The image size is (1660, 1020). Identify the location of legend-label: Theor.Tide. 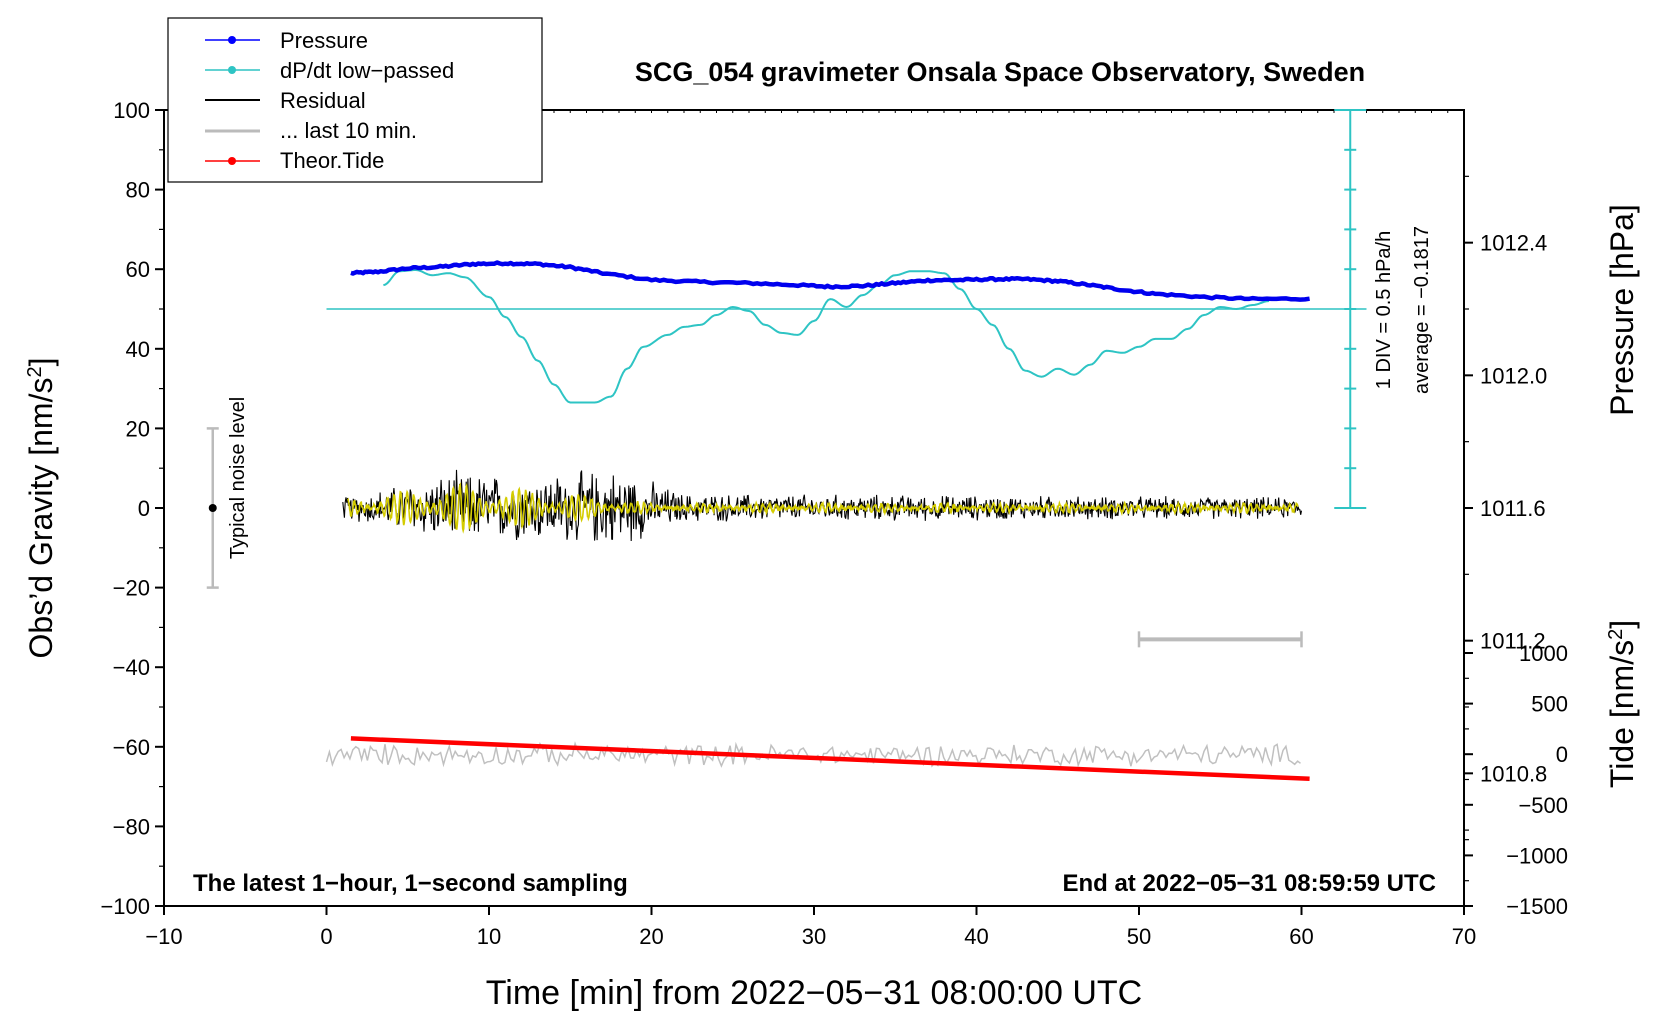
(332, 160).